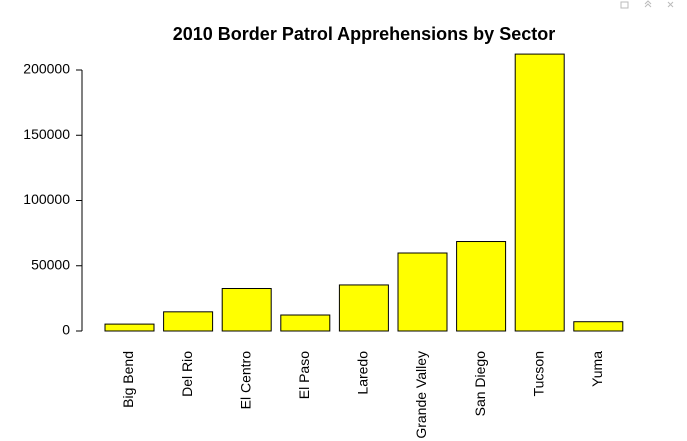 The height and width of the screenshot is (441, 687). What do you see at coordinates (647, 4) in the screenshot?
I see `window-icons` at bounding box center [647, 4].